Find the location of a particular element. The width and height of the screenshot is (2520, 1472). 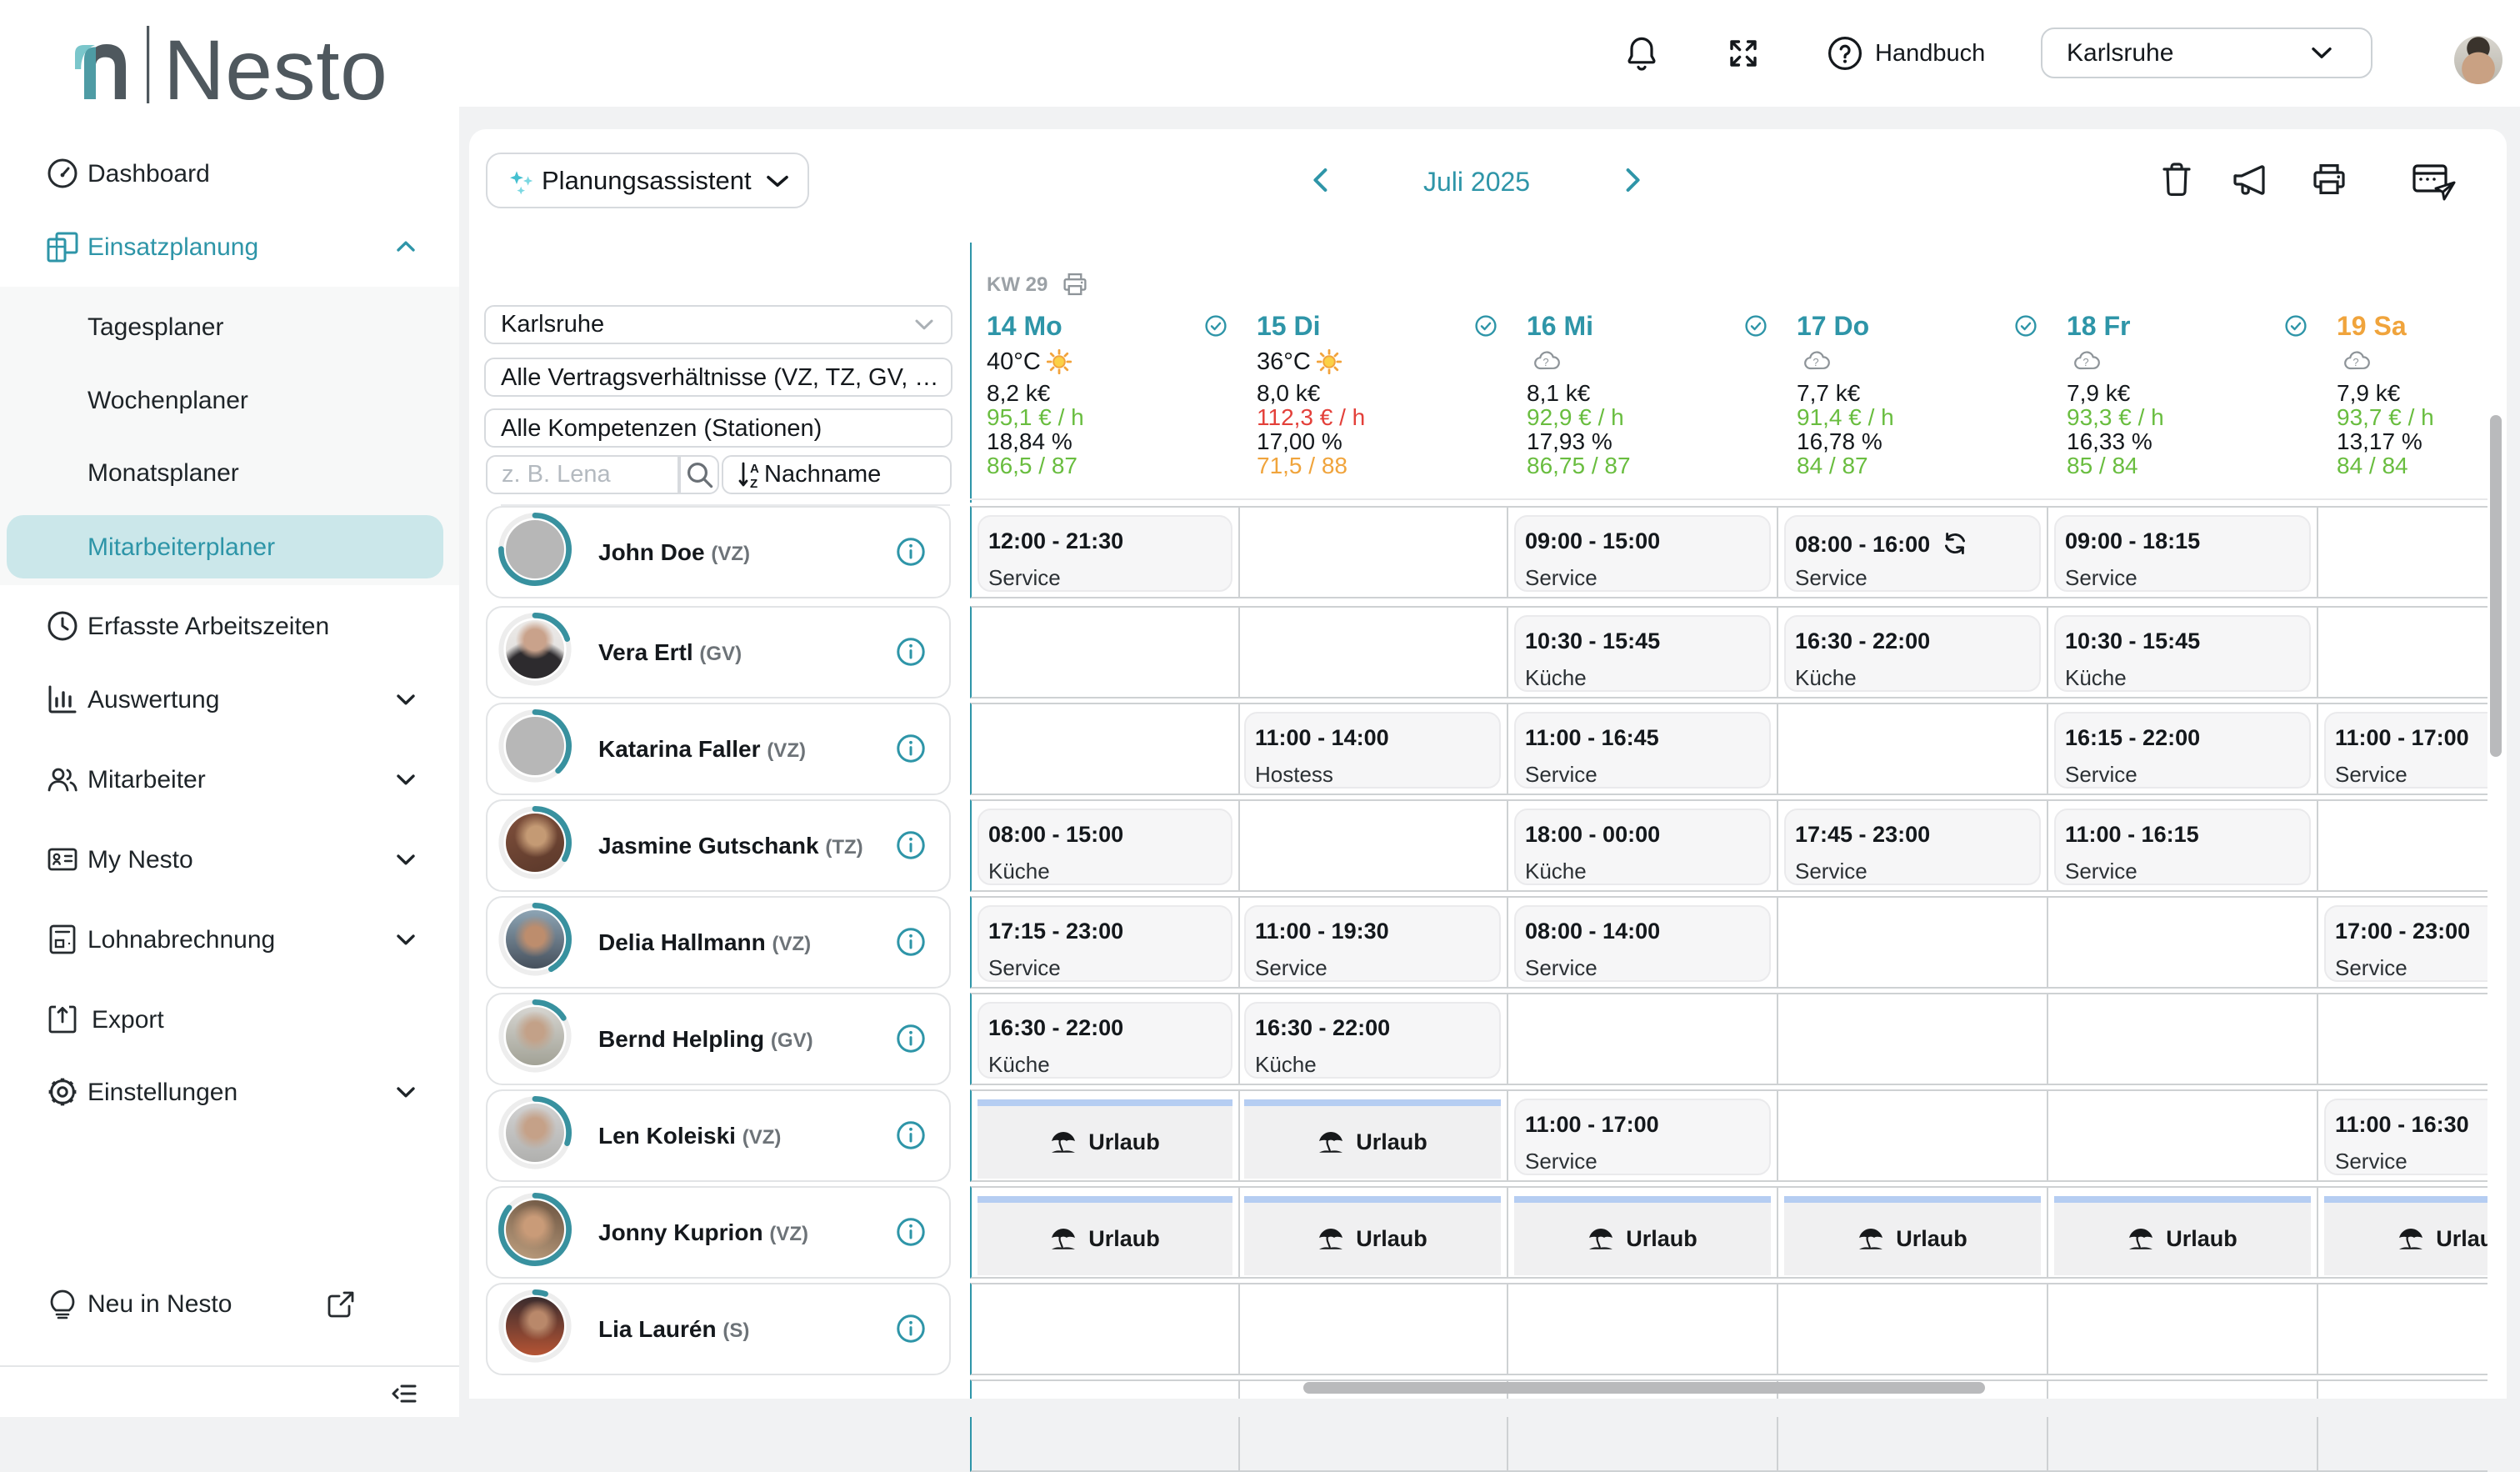

svg-text: A is located at coordinates (754, 469).